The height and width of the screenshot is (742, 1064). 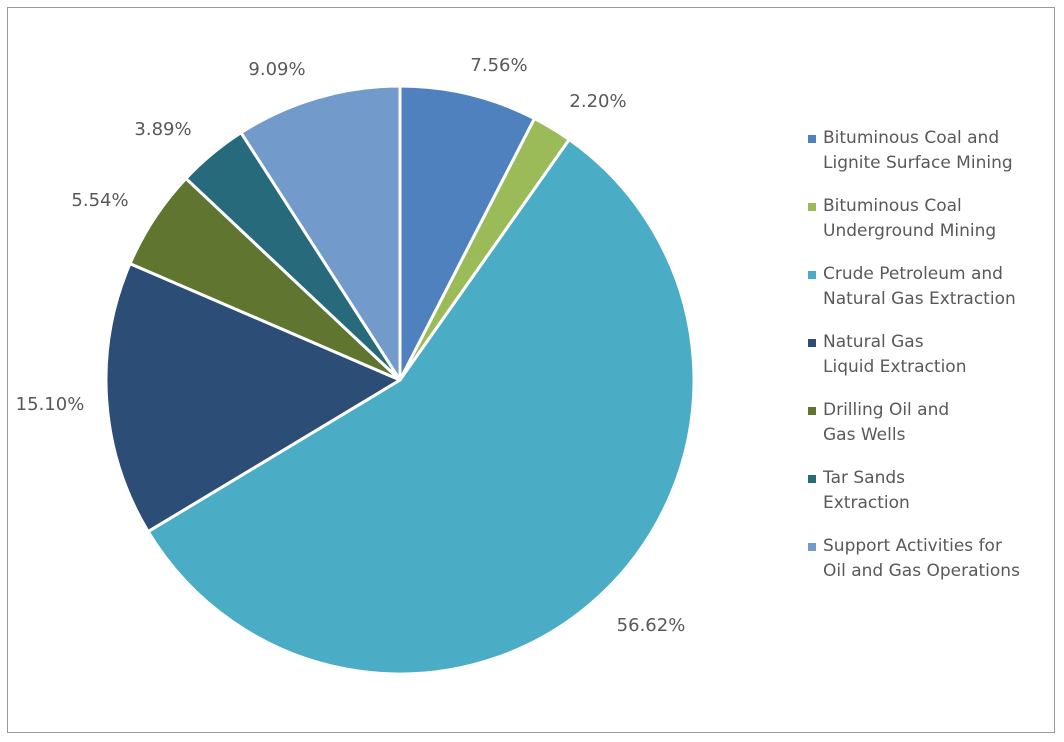 I want to click on legend-label: Bituminous Coal Underground Mining, so click(x=910, y=218).